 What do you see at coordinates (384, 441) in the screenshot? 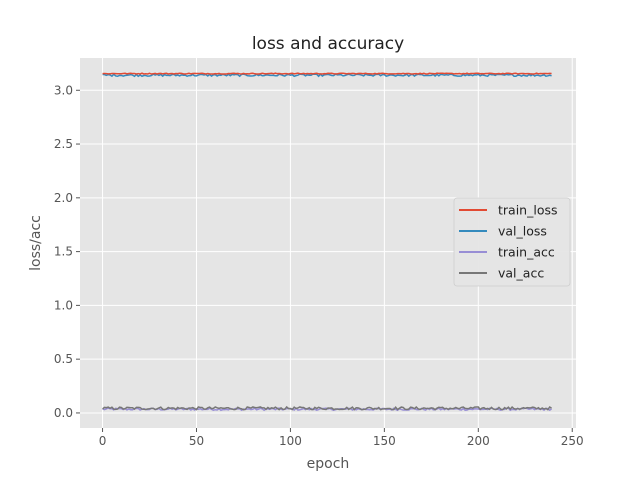
I see `x-tick-label: 150` at bounding box center [384, 441].